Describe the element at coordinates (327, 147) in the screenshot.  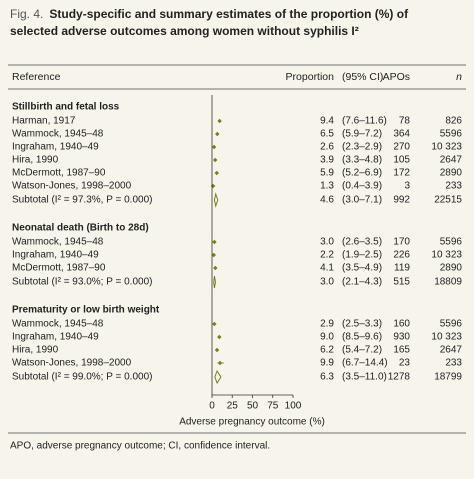
I see `proportion: 2.6` at that location.